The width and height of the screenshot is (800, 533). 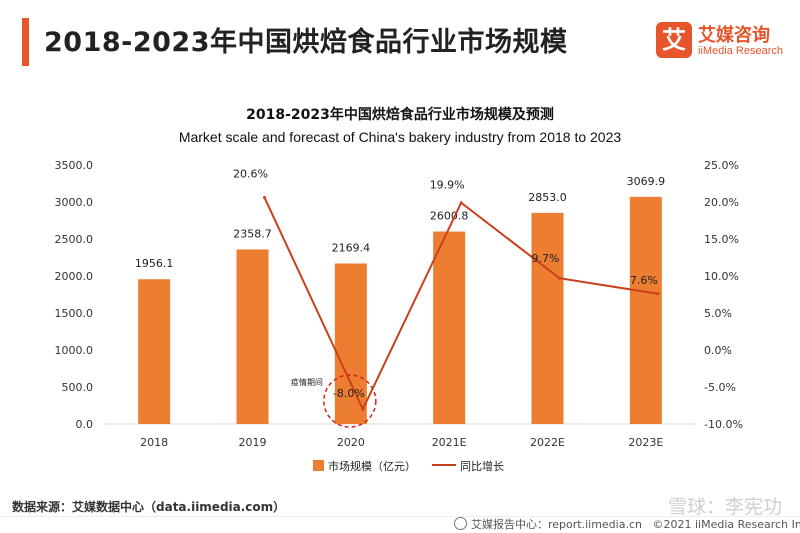 I want to click on y-left-tick-label: 0.0, so click(x=85, y=424).